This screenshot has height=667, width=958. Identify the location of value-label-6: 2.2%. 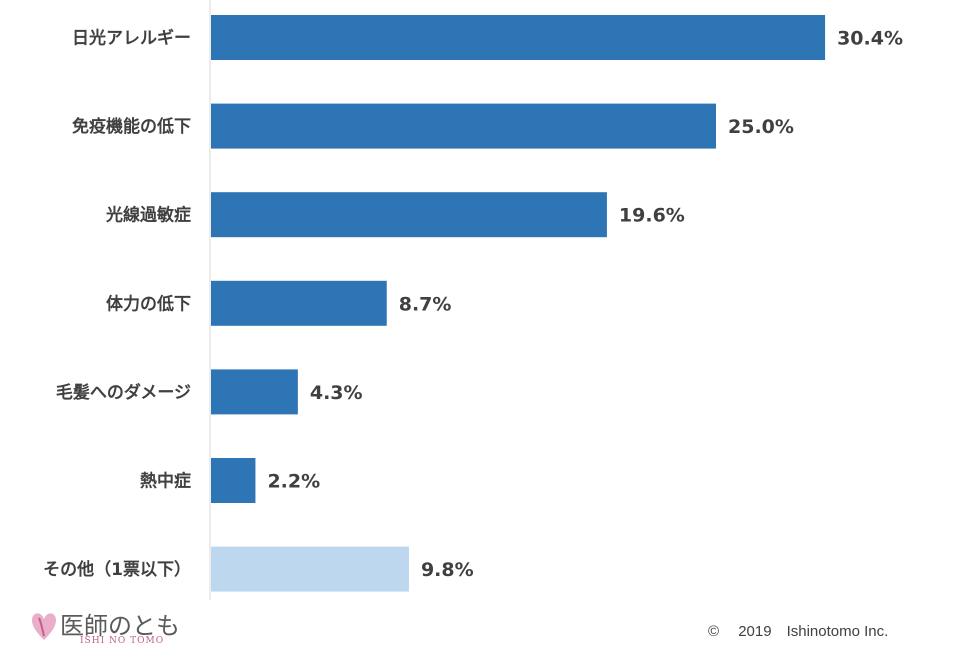
(293, 482).